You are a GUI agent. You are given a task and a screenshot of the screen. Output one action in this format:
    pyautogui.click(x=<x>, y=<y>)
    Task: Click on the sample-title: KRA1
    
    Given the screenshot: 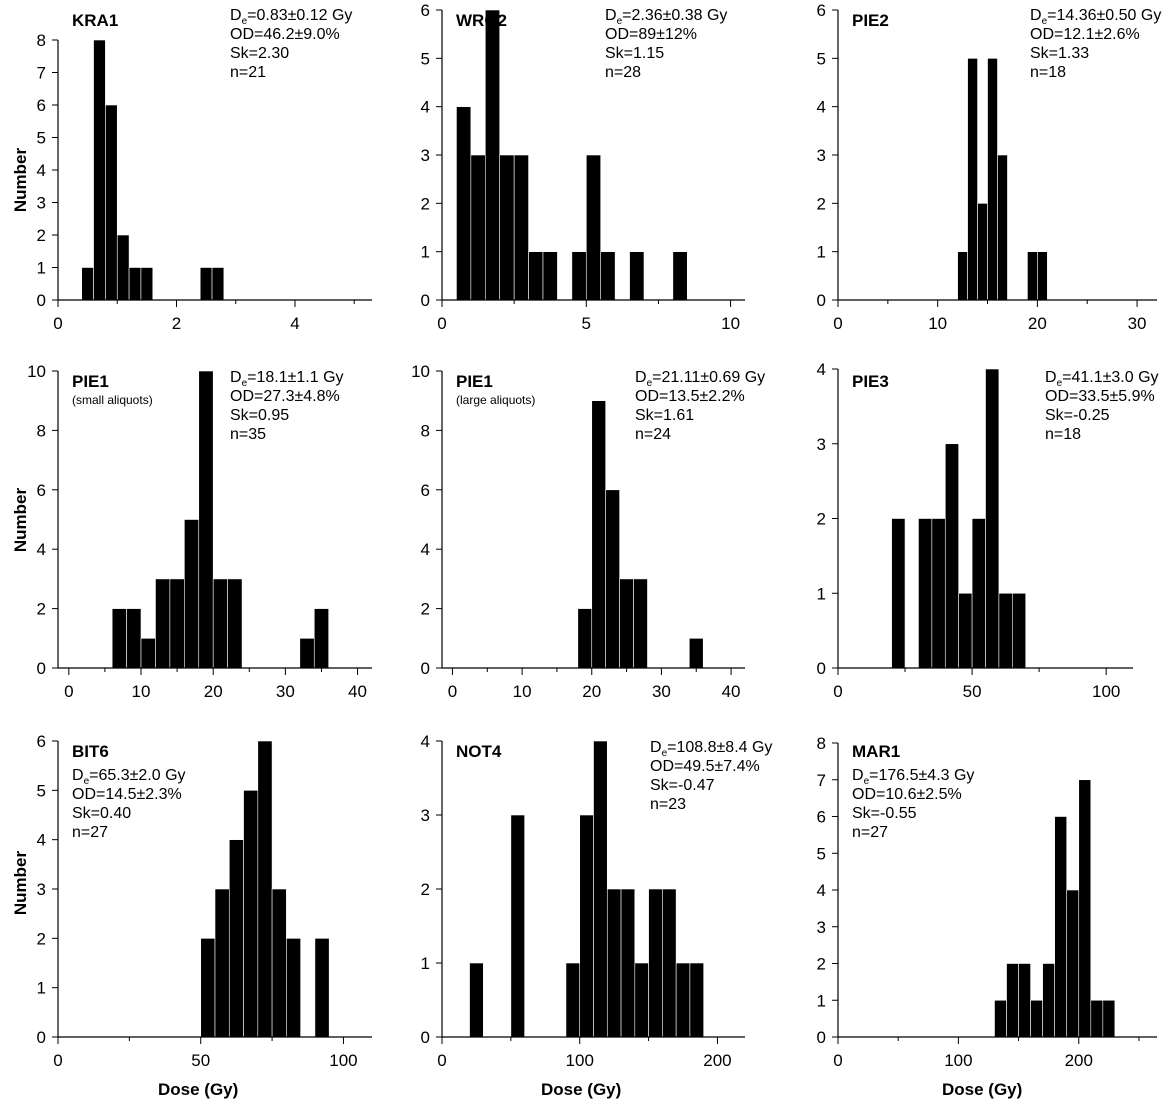 What is the action you would take?
    pyautogui.click(x=95, y=20)
    